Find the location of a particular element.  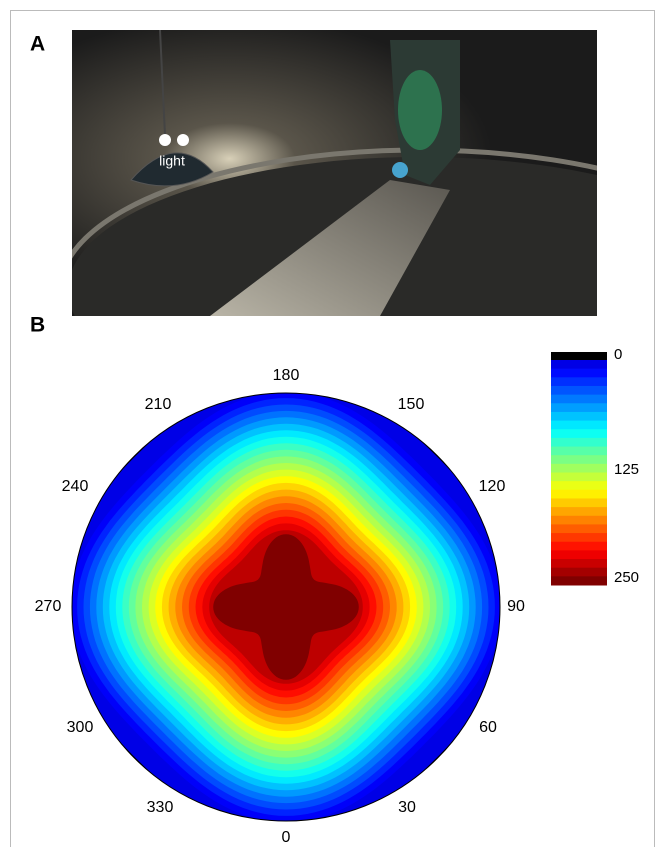

angle-label: 210 is located at coordinates (158, 404).